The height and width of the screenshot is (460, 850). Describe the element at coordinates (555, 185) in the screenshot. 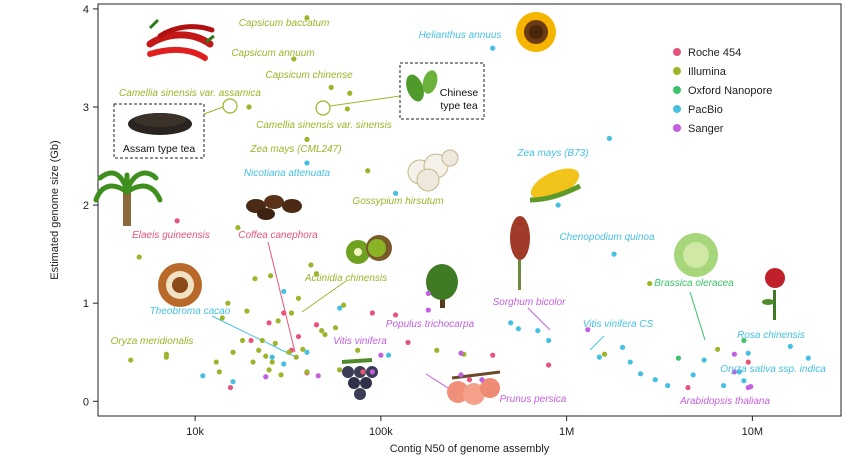

I see `corn-icon` at that location.